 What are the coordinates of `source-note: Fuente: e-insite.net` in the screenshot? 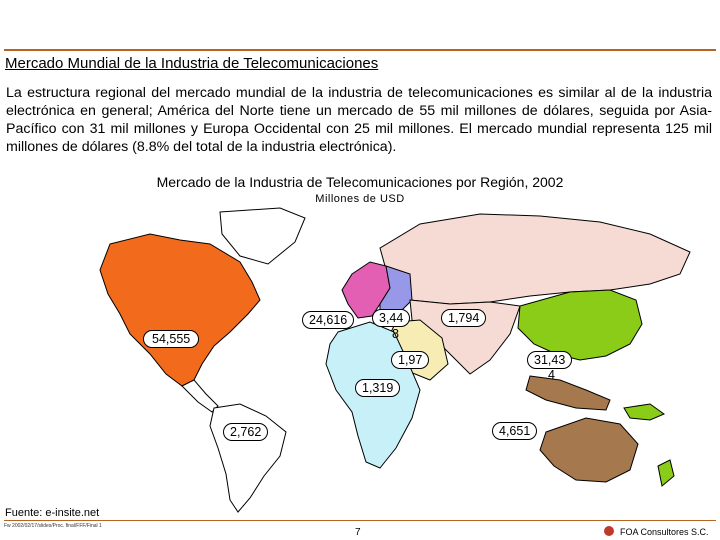 It's located at (52, 513).